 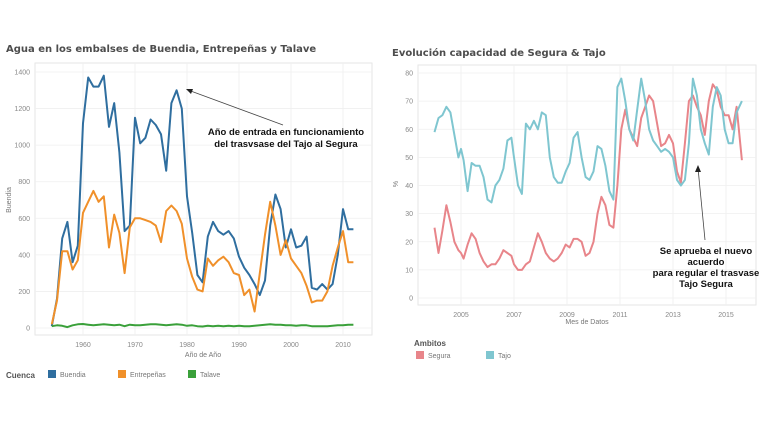 I want to click on right-annotation-line-2: acuerdo, so click(x=706, y=262).